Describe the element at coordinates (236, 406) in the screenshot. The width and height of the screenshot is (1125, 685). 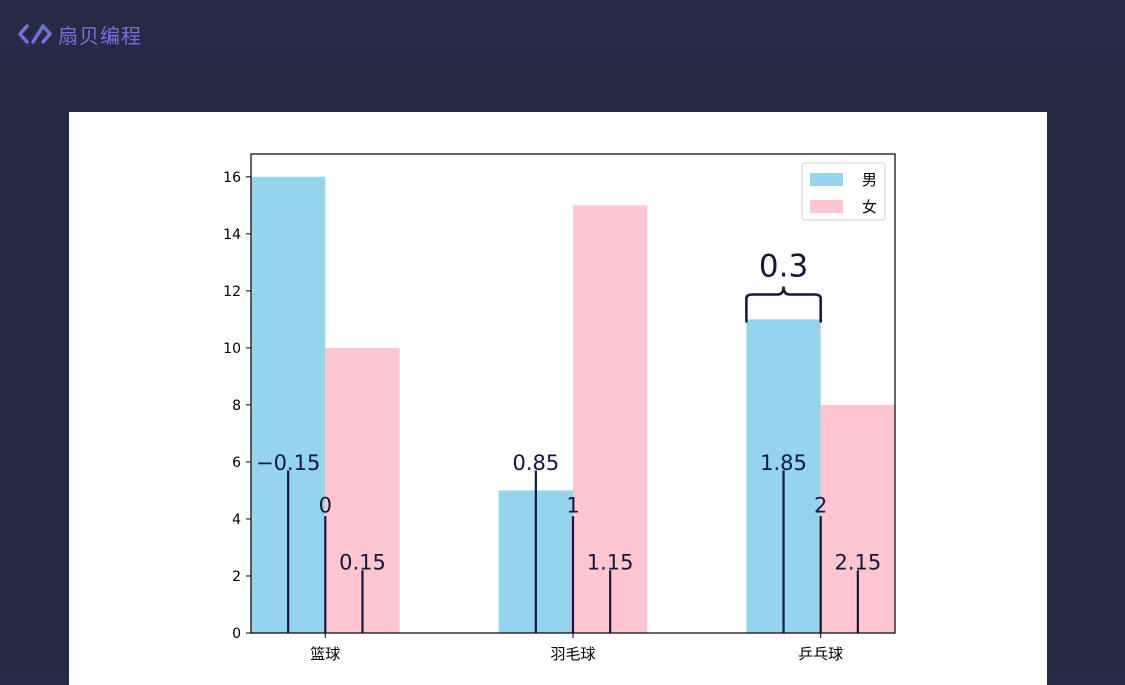
I see `y-tick-label-8: 8` at that location.